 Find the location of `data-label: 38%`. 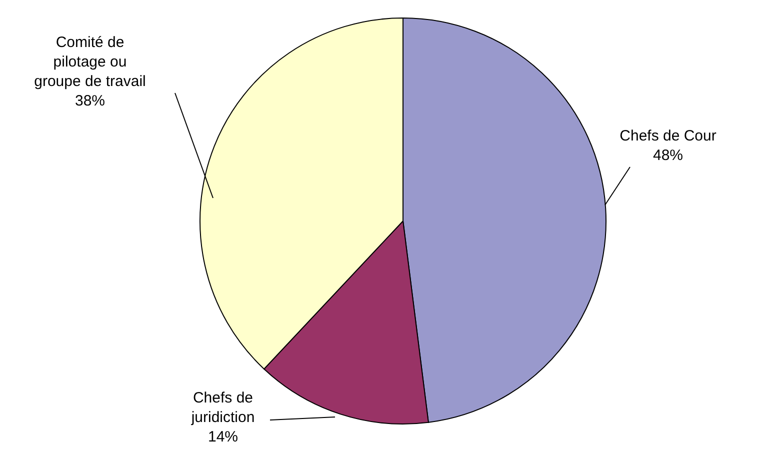

data-label: 38% is located at coordinates (90, 100).